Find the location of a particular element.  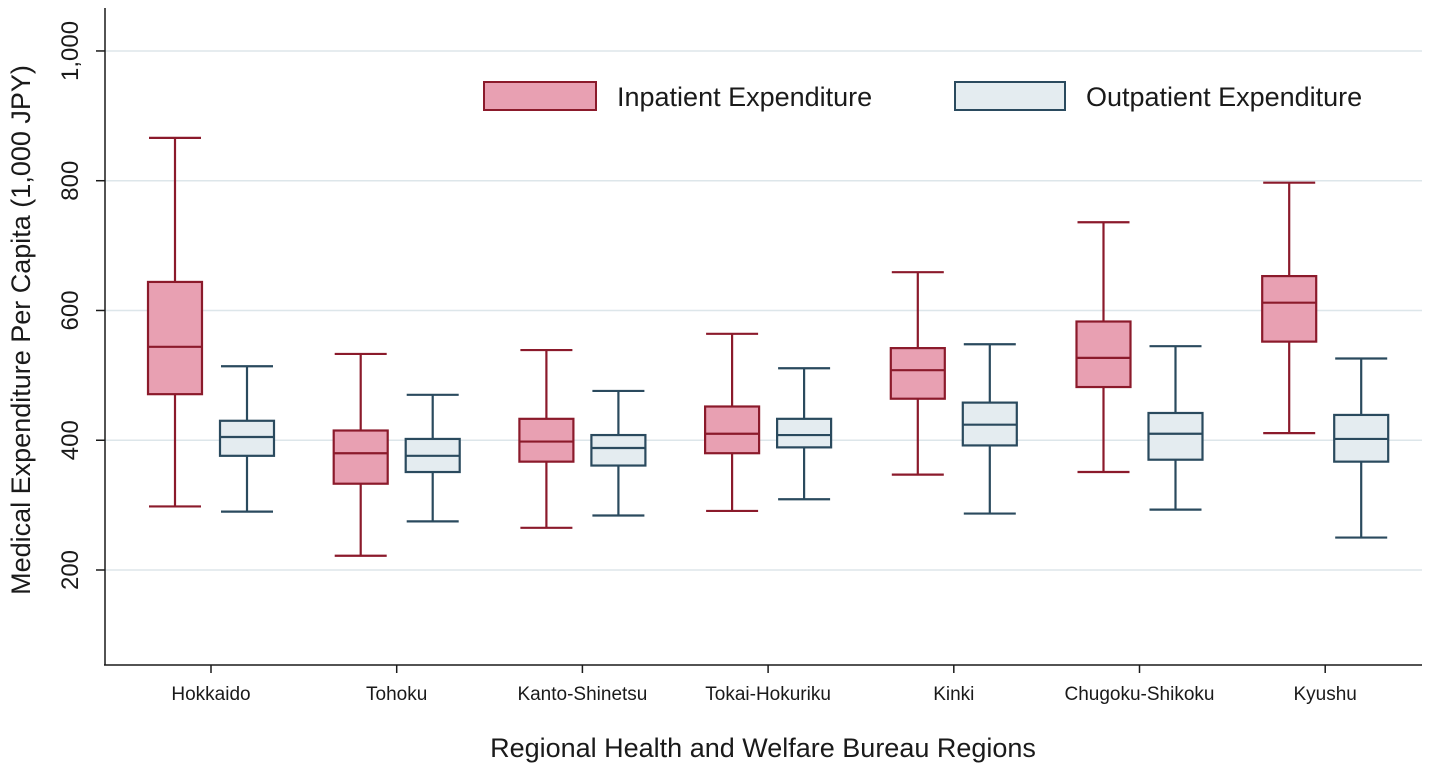

inpatient-box-kyushu is located at coordinates (1289, 308).